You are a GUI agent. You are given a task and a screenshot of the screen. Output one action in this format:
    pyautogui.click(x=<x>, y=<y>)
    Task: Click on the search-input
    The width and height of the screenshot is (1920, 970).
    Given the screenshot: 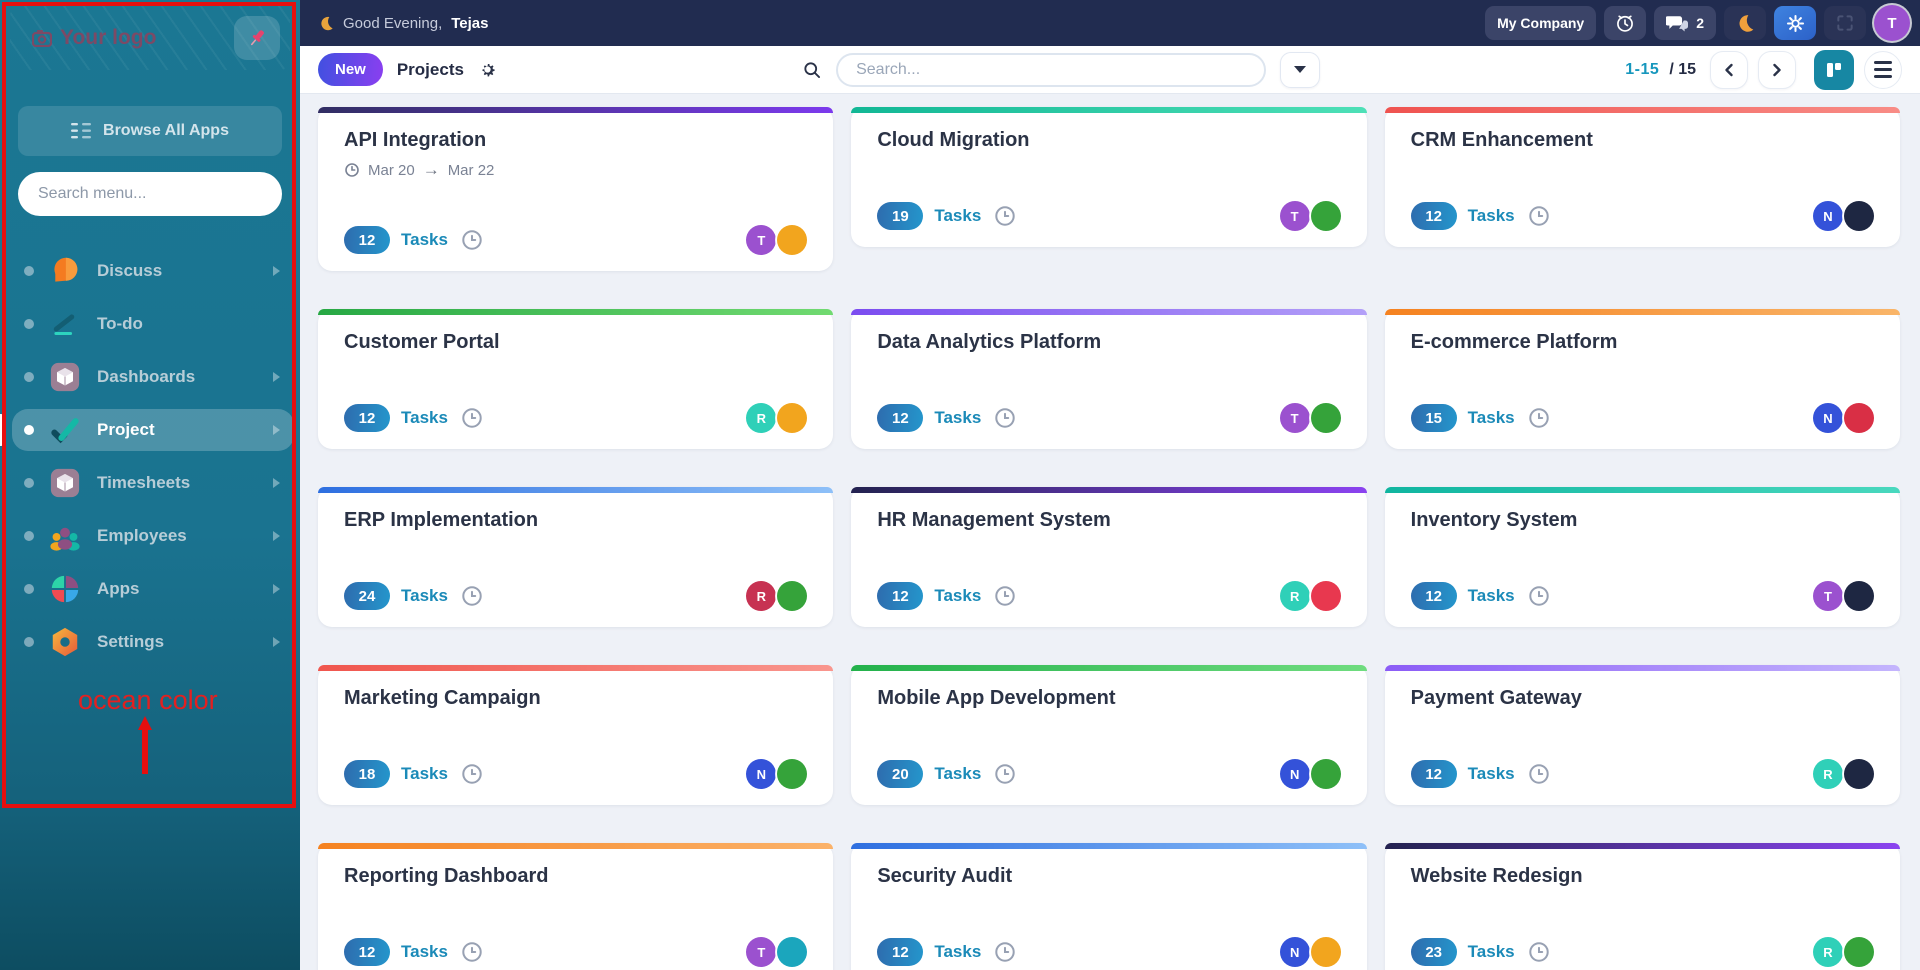 What is the action you would take?
    pyautogui.click(x=1051, y=69)
    